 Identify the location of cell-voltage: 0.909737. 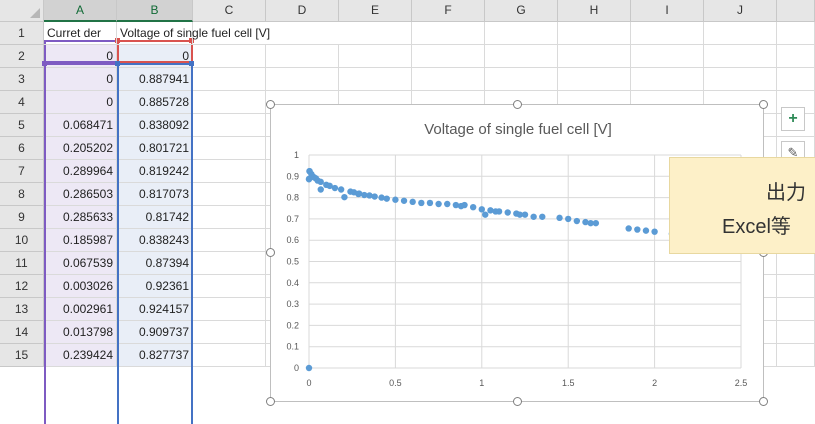
(155, 332).